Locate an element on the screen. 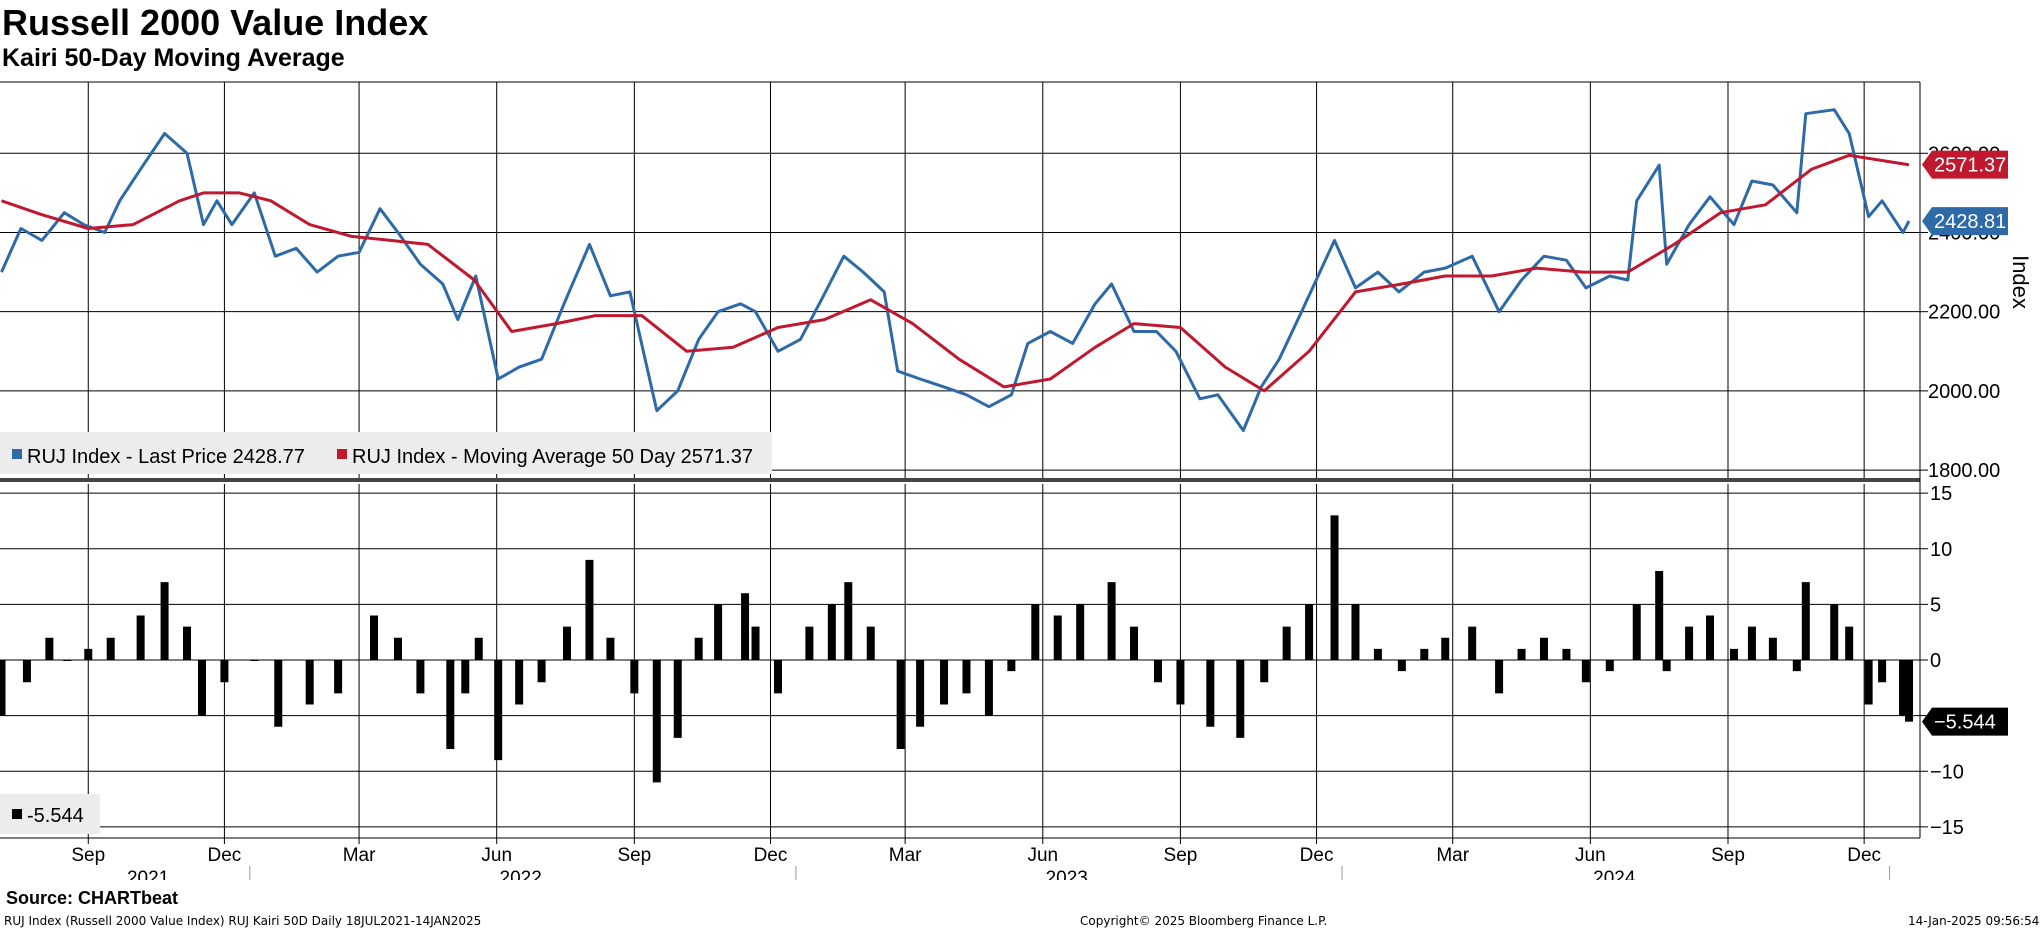  legend-swatch-kairi is located at coordinates (17, 814).